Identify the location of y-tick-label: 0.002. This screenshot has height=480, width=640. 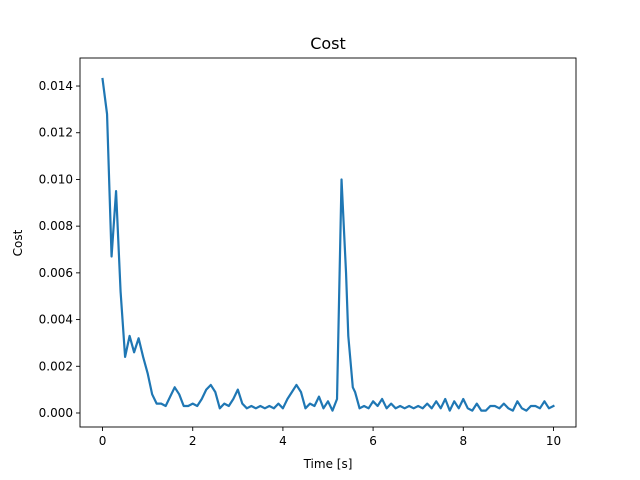
(56, 366).